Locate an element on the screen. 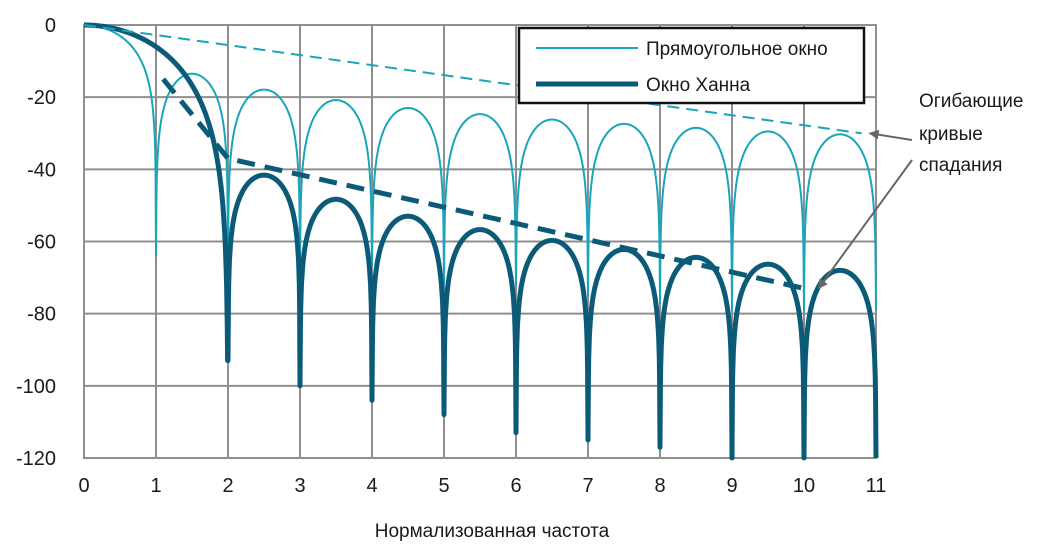  annotation-line-3: спадания is located at coordinates (960, 165).